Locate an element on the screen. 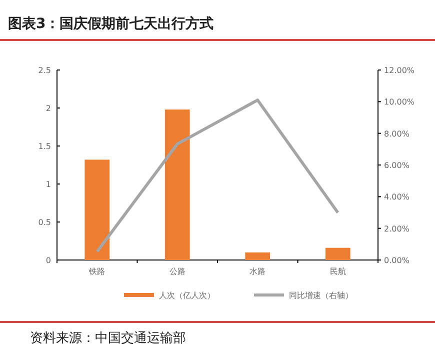  y-tick-label: 1 is located at coordinates (48, 184).